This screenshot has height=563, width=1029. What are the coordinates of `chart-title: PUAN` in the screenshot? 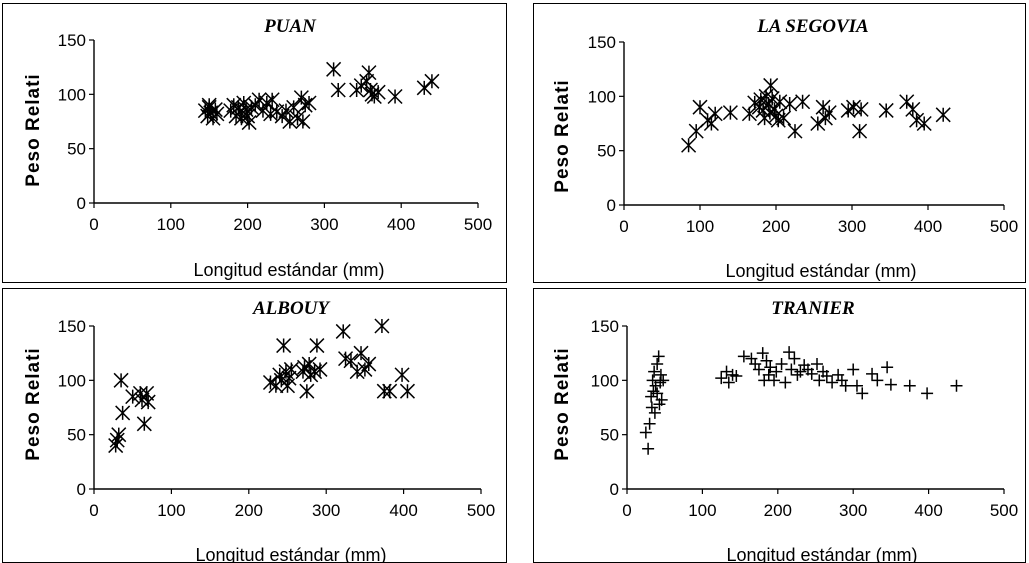 It's located at (290, 26).